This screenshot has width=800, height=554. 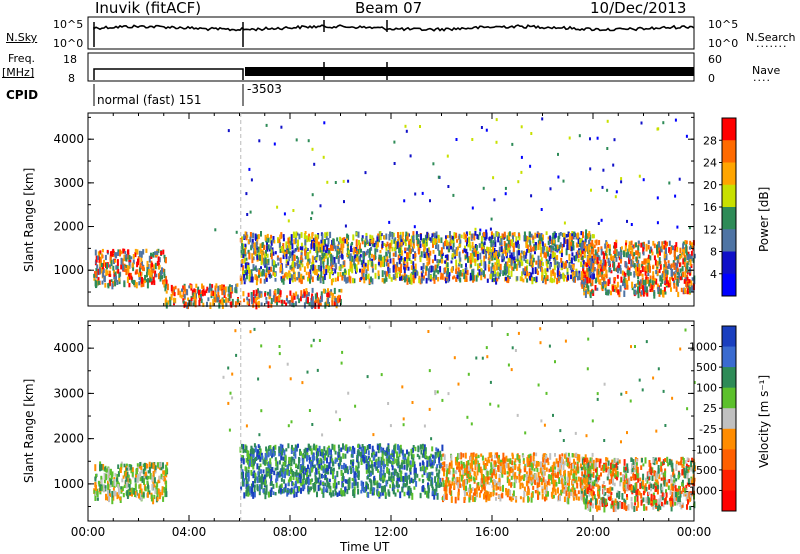 What do you see at coordinates (713, 252) in the screenshot?
I see `power-colorbar-tick-label: 8` at bounding box center [713, 252].